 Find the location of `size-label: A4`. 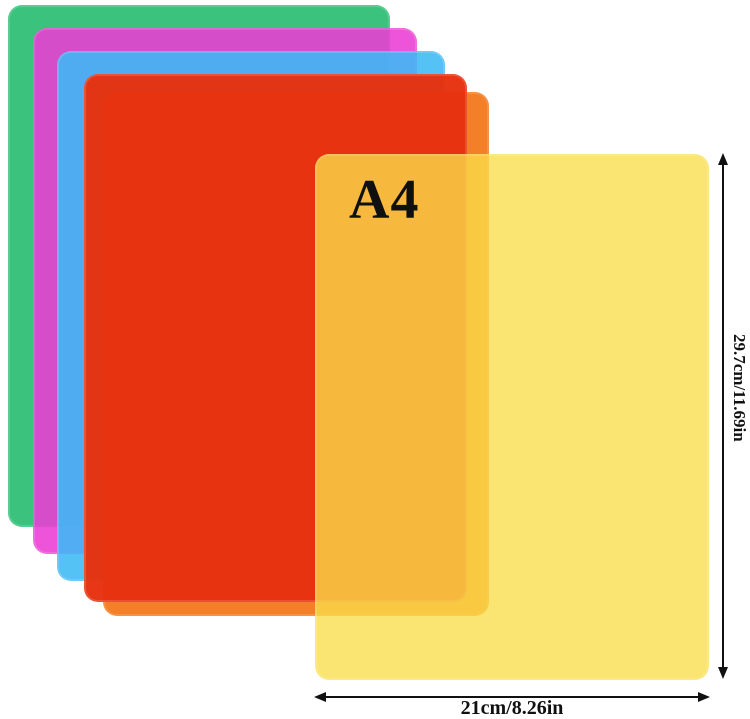

size-label: A4 is located at coordinates (384, 200).